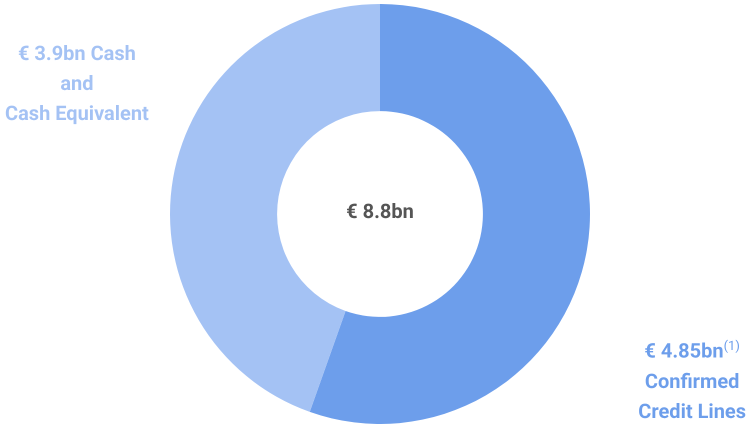 This screenshot has width=751, height=428. What do you see at coordinates (692, 381) in the screenshot?
I see `slice-label: € 4.85bn$^{(1)}$ Confirmed Credit Lines` at bounding box center [692, 381].